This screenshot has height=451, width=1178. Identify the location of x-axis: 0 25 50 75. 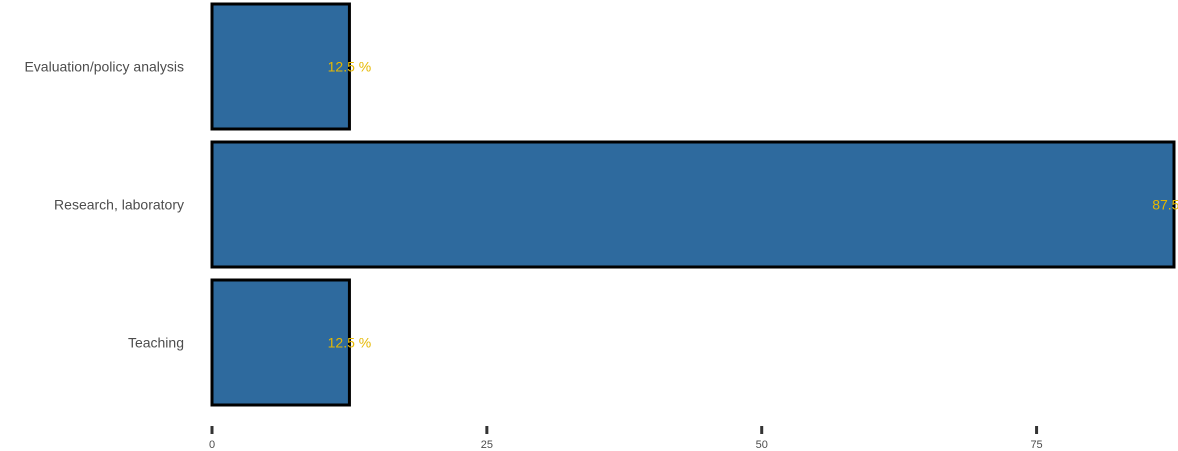
(626, 438).